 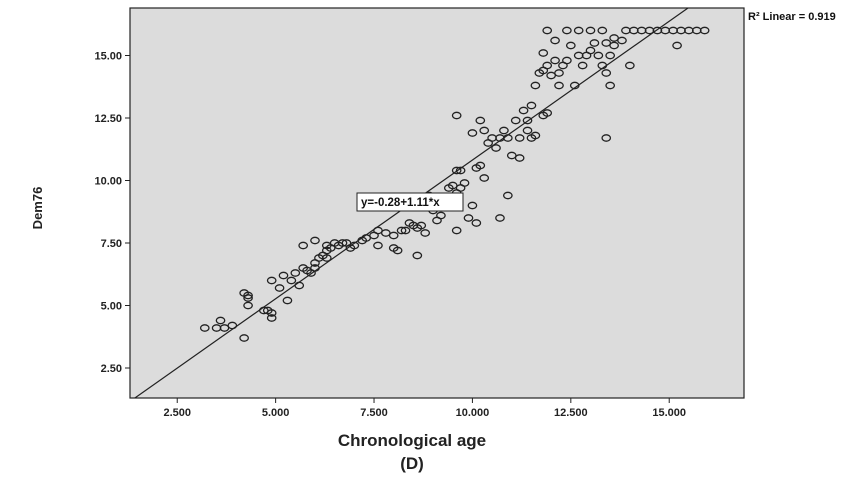 What do you see at coordinates (37, 208) in the screenshot?
I see `y-axis-title: Dem76` at bounding box center [37, 208].